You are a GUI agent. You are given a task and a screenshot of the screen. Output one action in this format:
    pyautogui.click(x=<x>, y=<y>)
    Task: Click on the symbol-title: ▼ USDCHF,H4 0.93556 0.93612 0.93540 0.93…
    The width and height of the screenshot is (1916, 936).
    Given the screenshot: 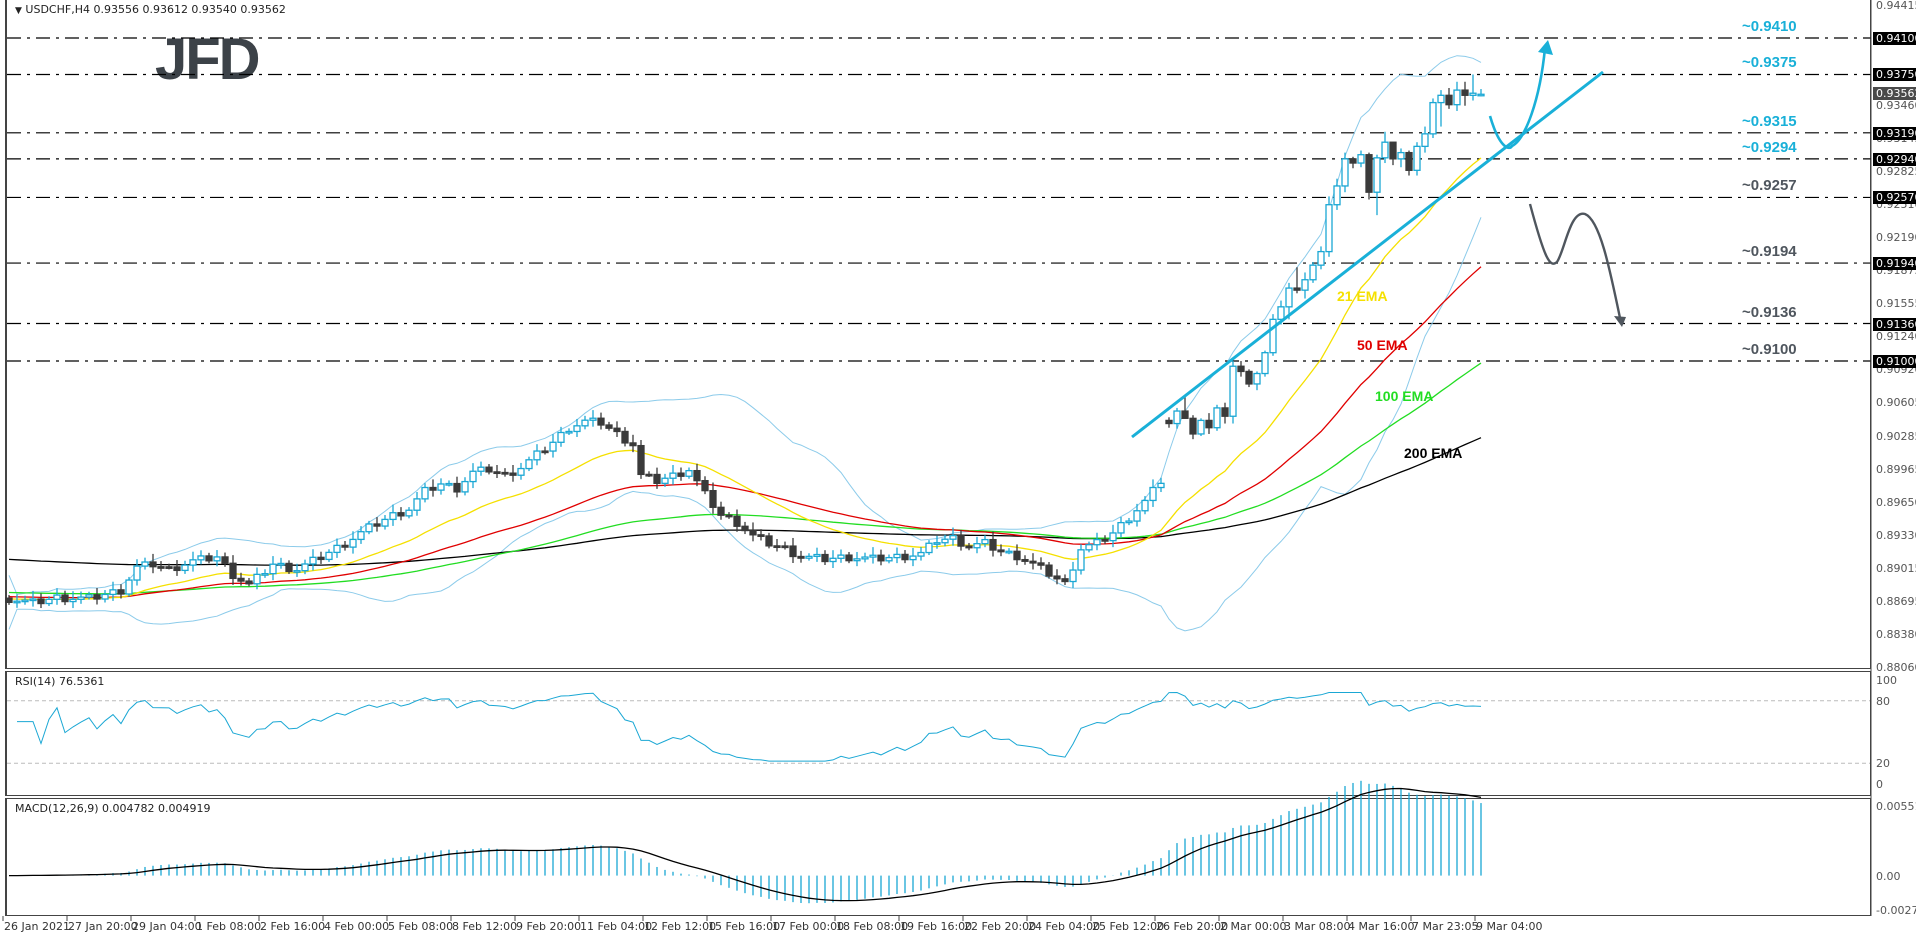 What is the action you would take?
    pyautogui.click(x=150, y=9)
    